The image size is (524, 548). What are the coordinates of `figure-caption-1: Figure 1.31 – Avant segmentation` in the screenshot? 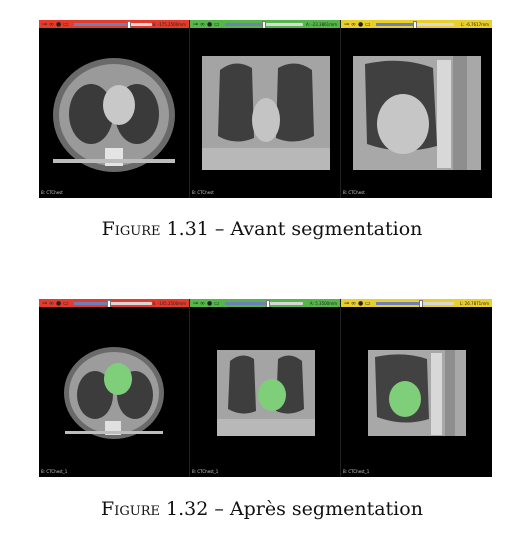 It's located at (262, 229).